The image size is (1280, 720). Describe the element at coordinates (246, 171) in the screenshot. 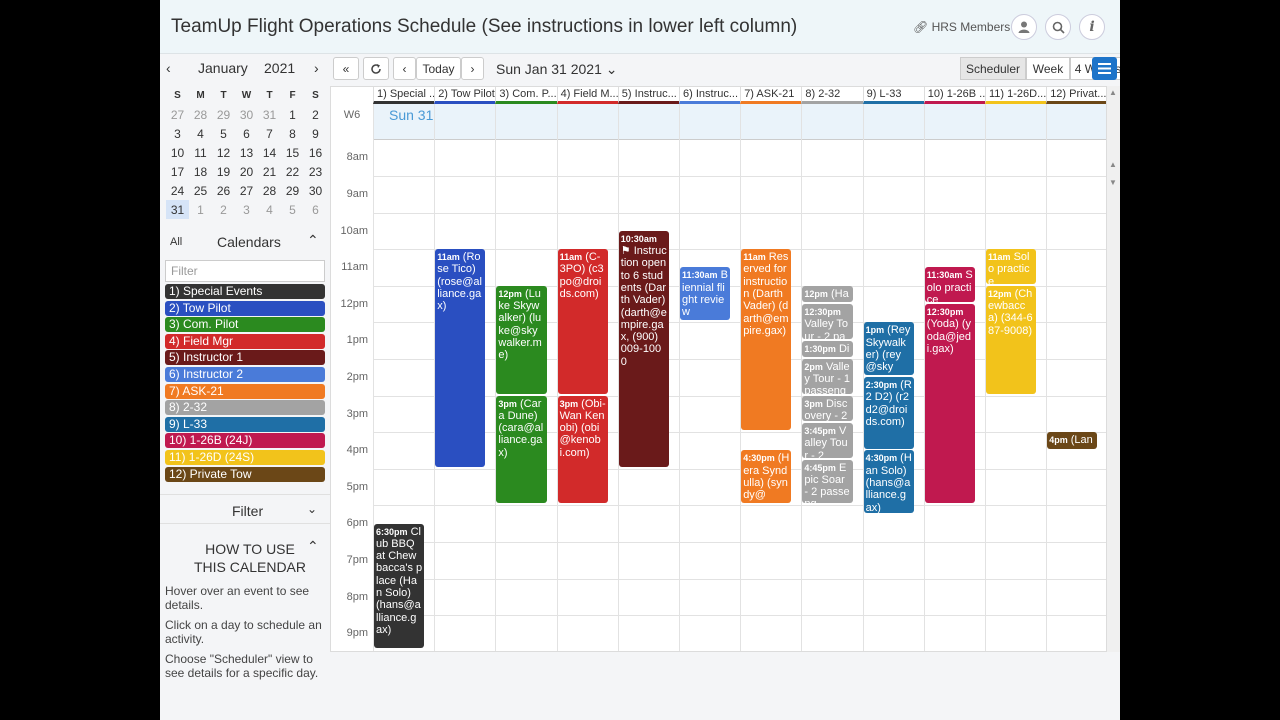

I see `mini-cal-day: 20` at that location.